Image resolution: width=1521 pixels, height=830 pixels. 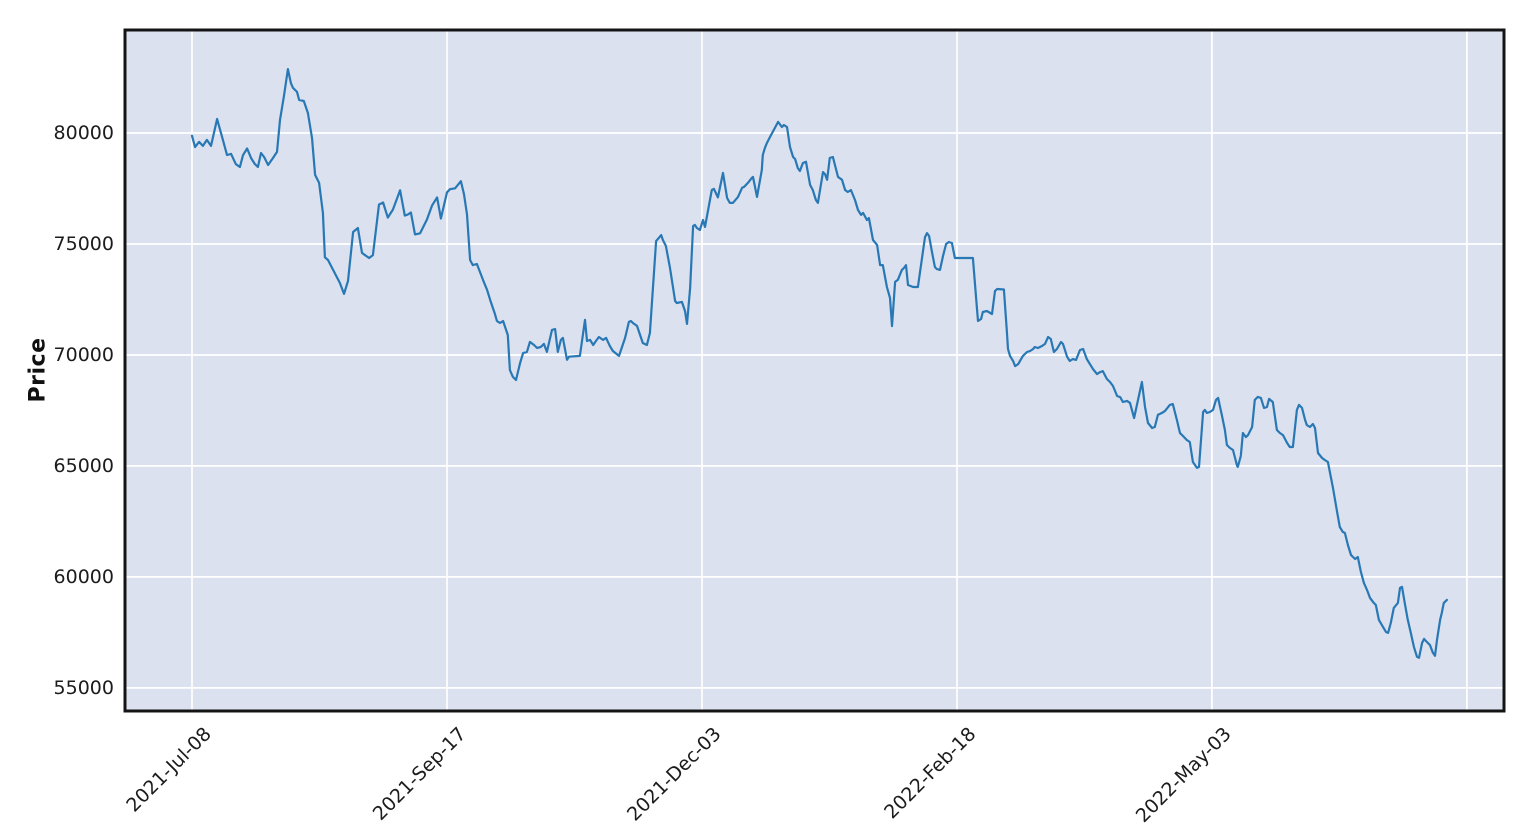 What do you see at coordinates (83, 465) in the screenshot?
I see `y-tick-label: 65000` at bounding box center [83, 465].